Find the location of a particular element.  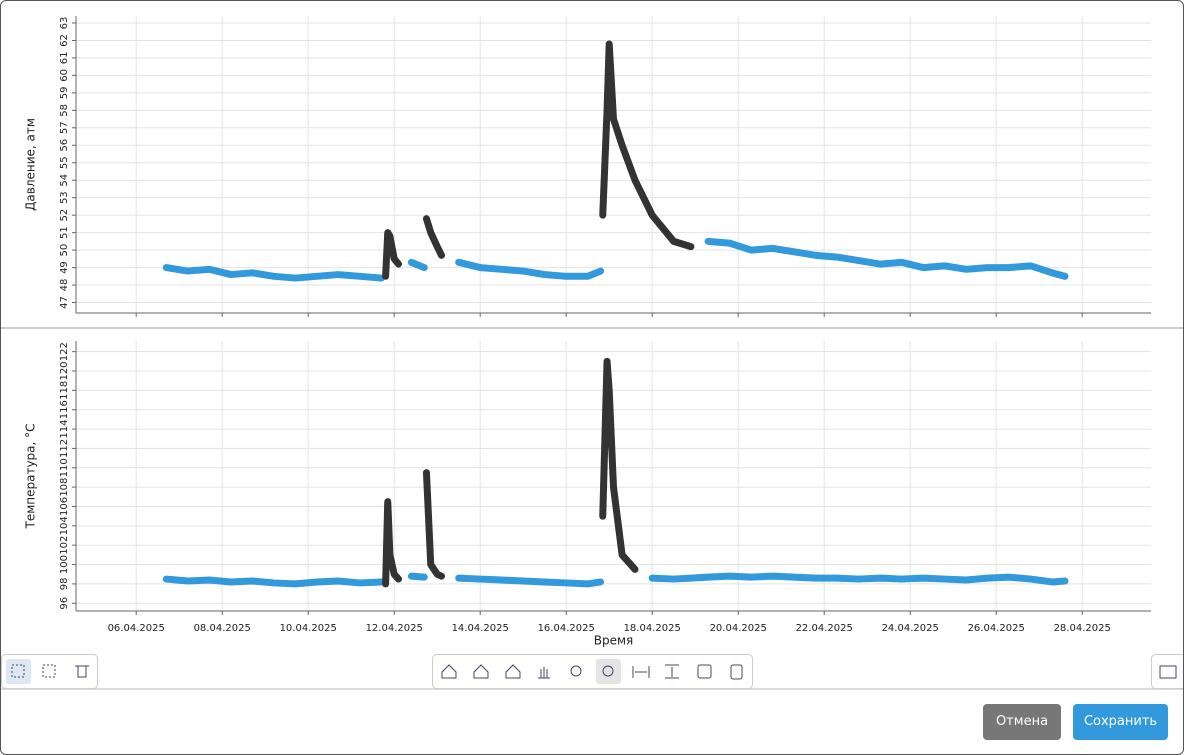

select-tool is located at coordinates (18, 671).